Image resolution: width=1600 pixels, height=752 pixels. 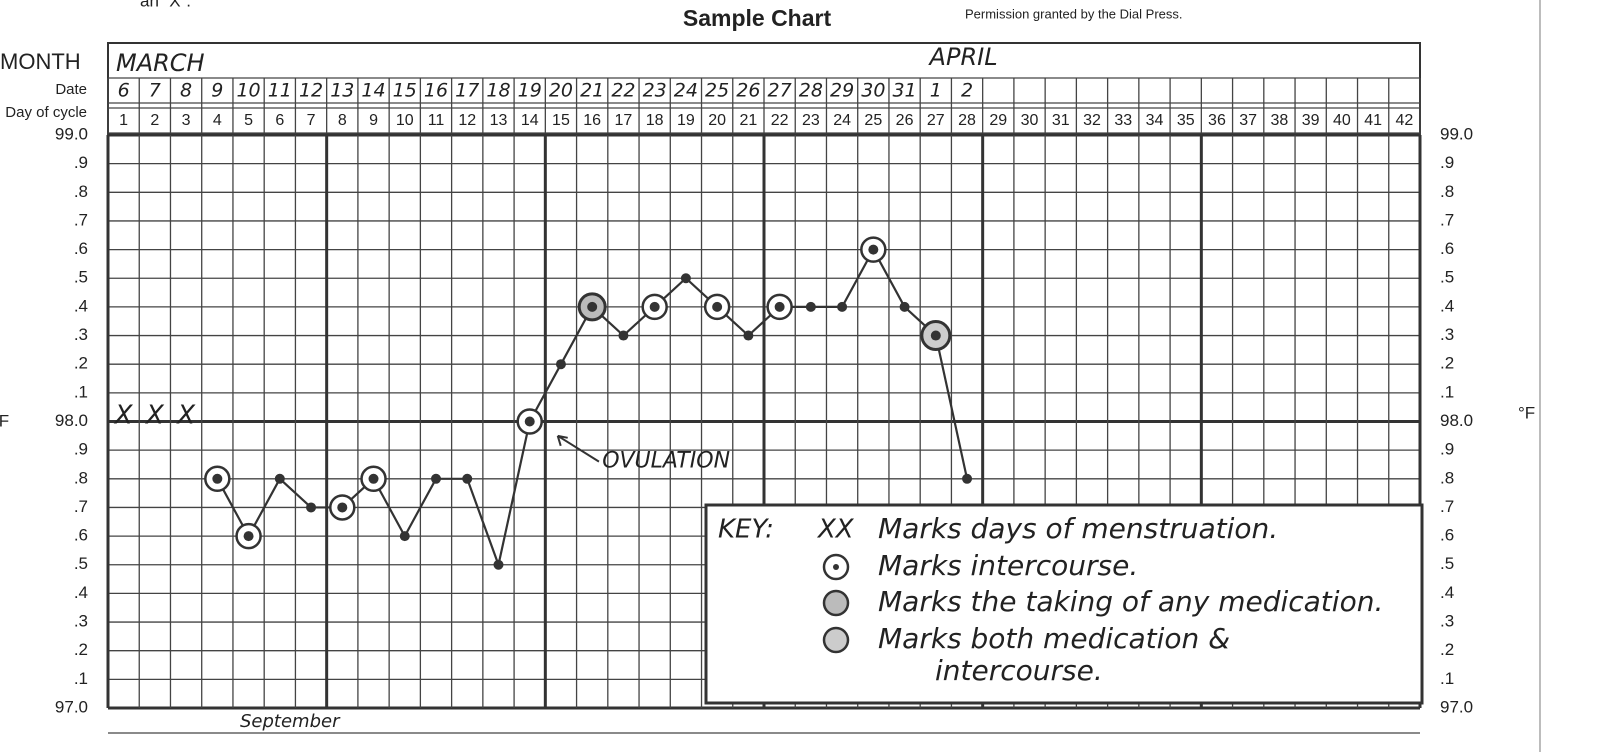 What do you see at coordinates (498, 91) in the screenshot?
I see `date: 18` at bounding box center [498, 91].